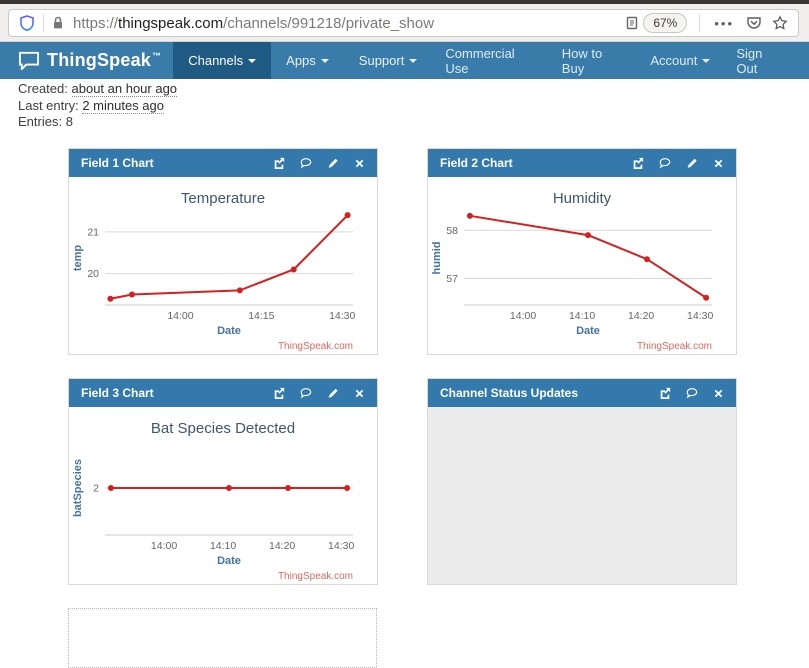 This screenshot has width=809, height=668. What do you see at coordinates (388, 60) in the screenshot?
I see `nav-item-support: Support` at bounding box center [388, 60].